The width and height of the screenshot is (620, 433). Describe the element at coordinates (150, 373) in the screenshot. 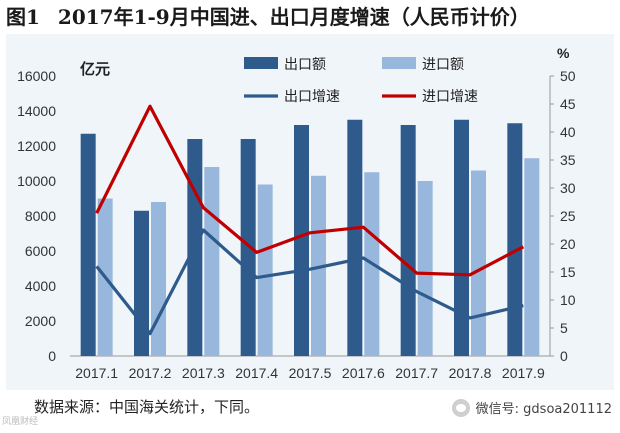

I see `x-tick-label: 2017.2` at that location.